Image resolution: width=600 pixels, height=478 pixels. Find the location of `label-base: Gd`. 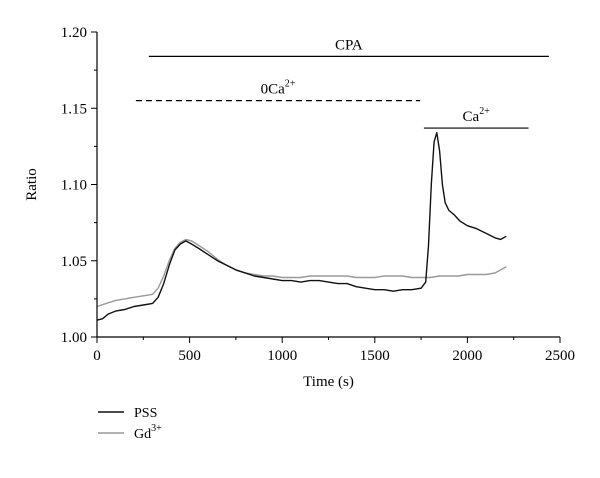

label-base: Gd is located at coordinates (142, 434).